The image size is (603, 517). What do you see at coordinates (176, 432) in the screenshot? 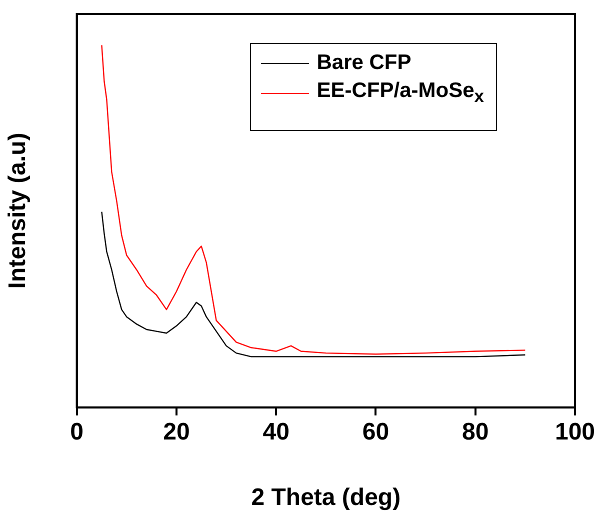
I see `x-tick-label: 20` at bounding box center [176, 432].